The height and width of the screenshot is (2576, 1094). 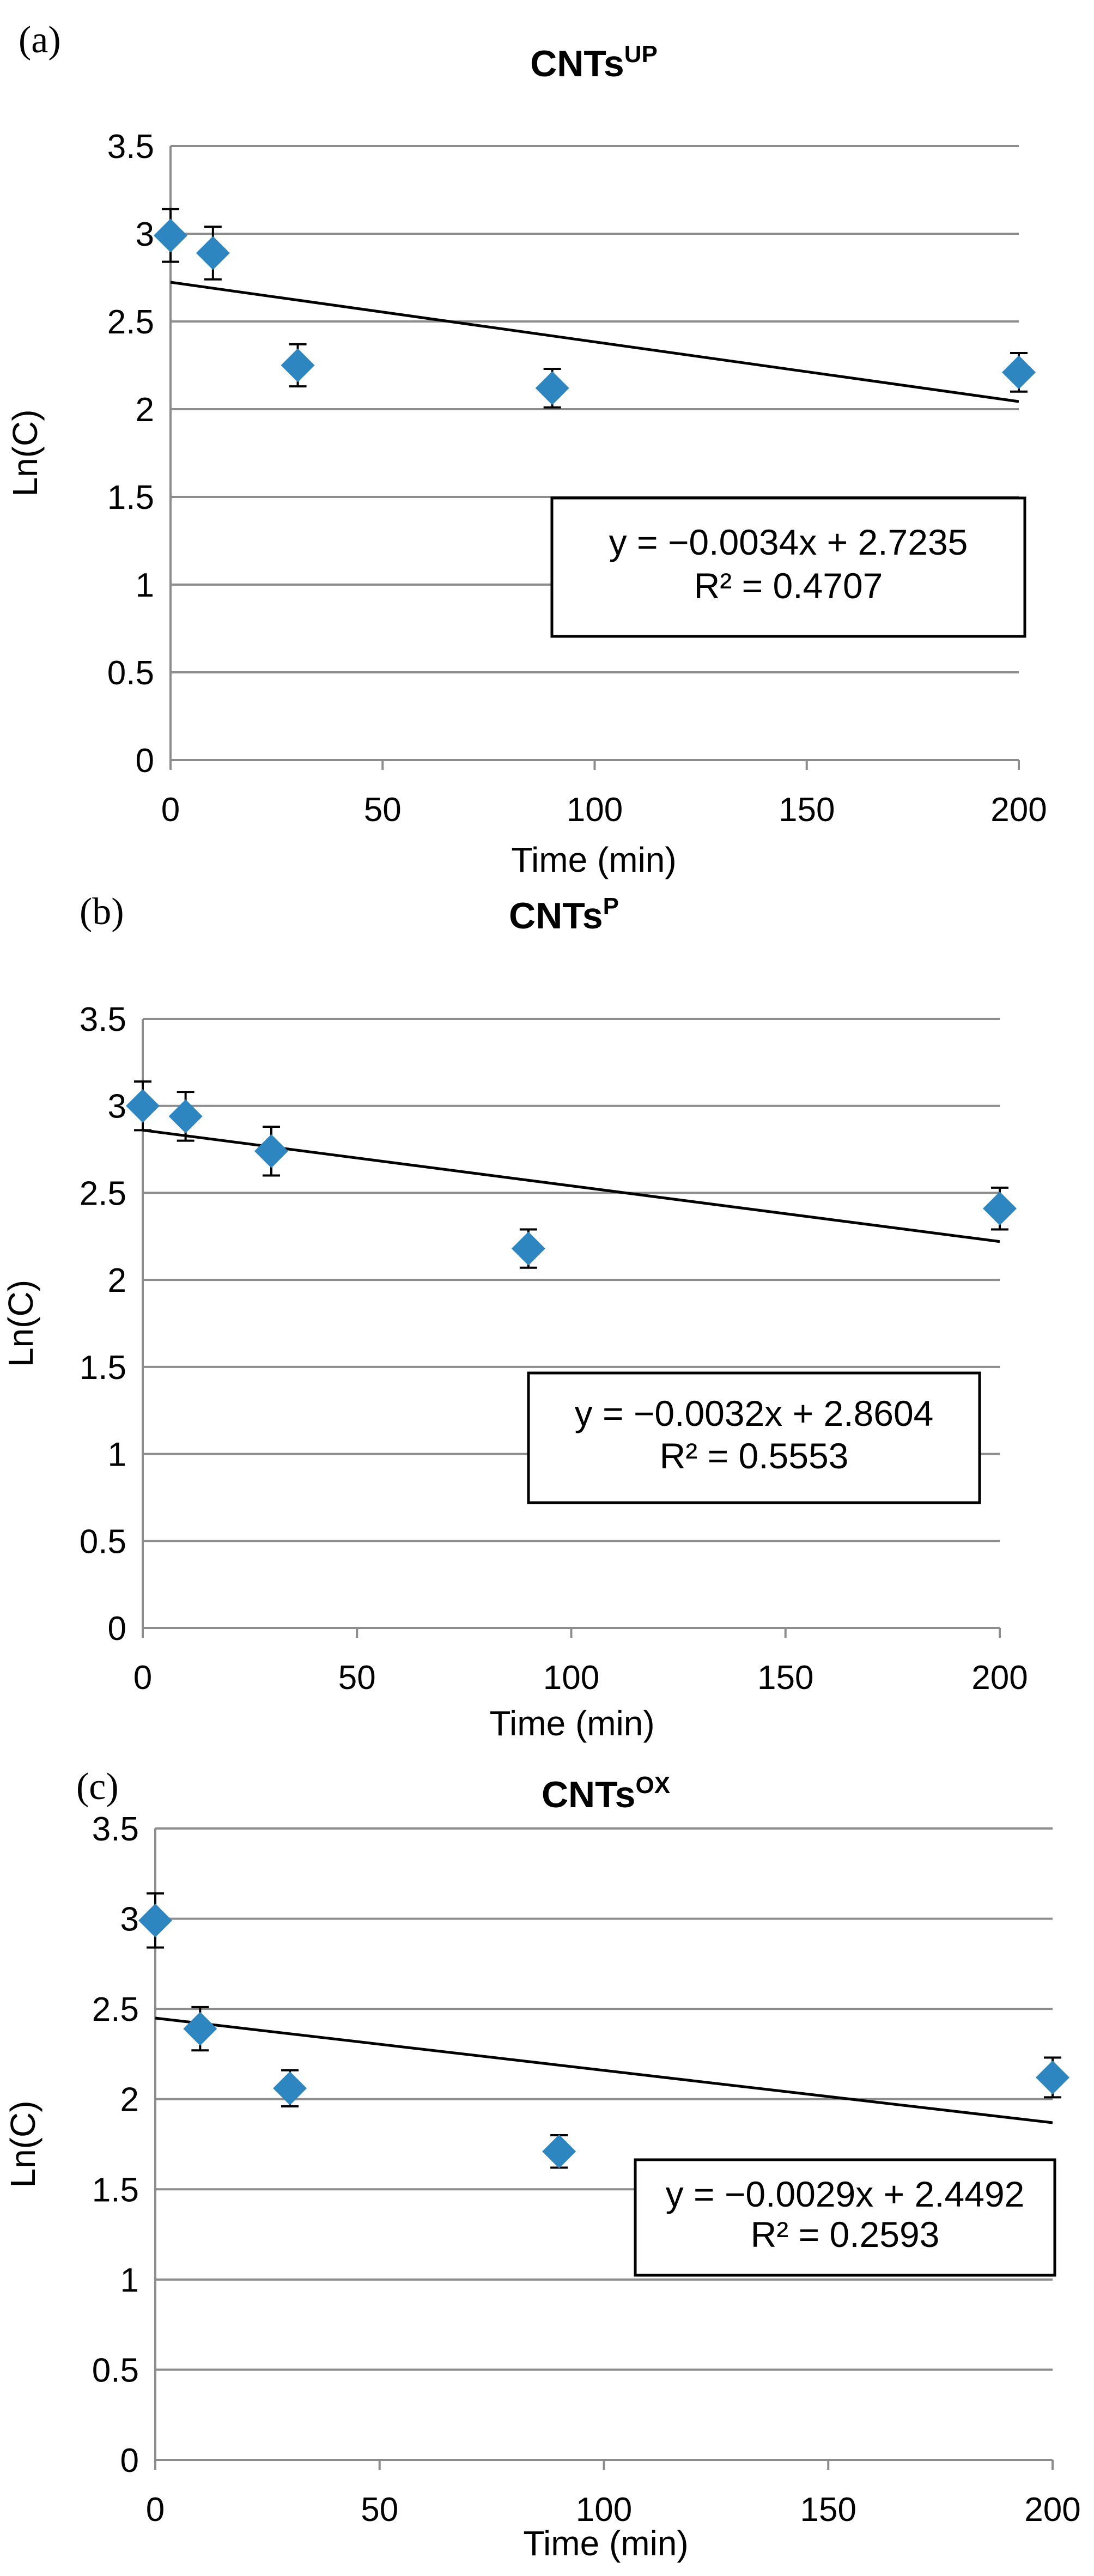 What do you see at coordinates (102, 912) in the screenshot?
I see `panel-label: (b)` at bounding box center [102, 912].